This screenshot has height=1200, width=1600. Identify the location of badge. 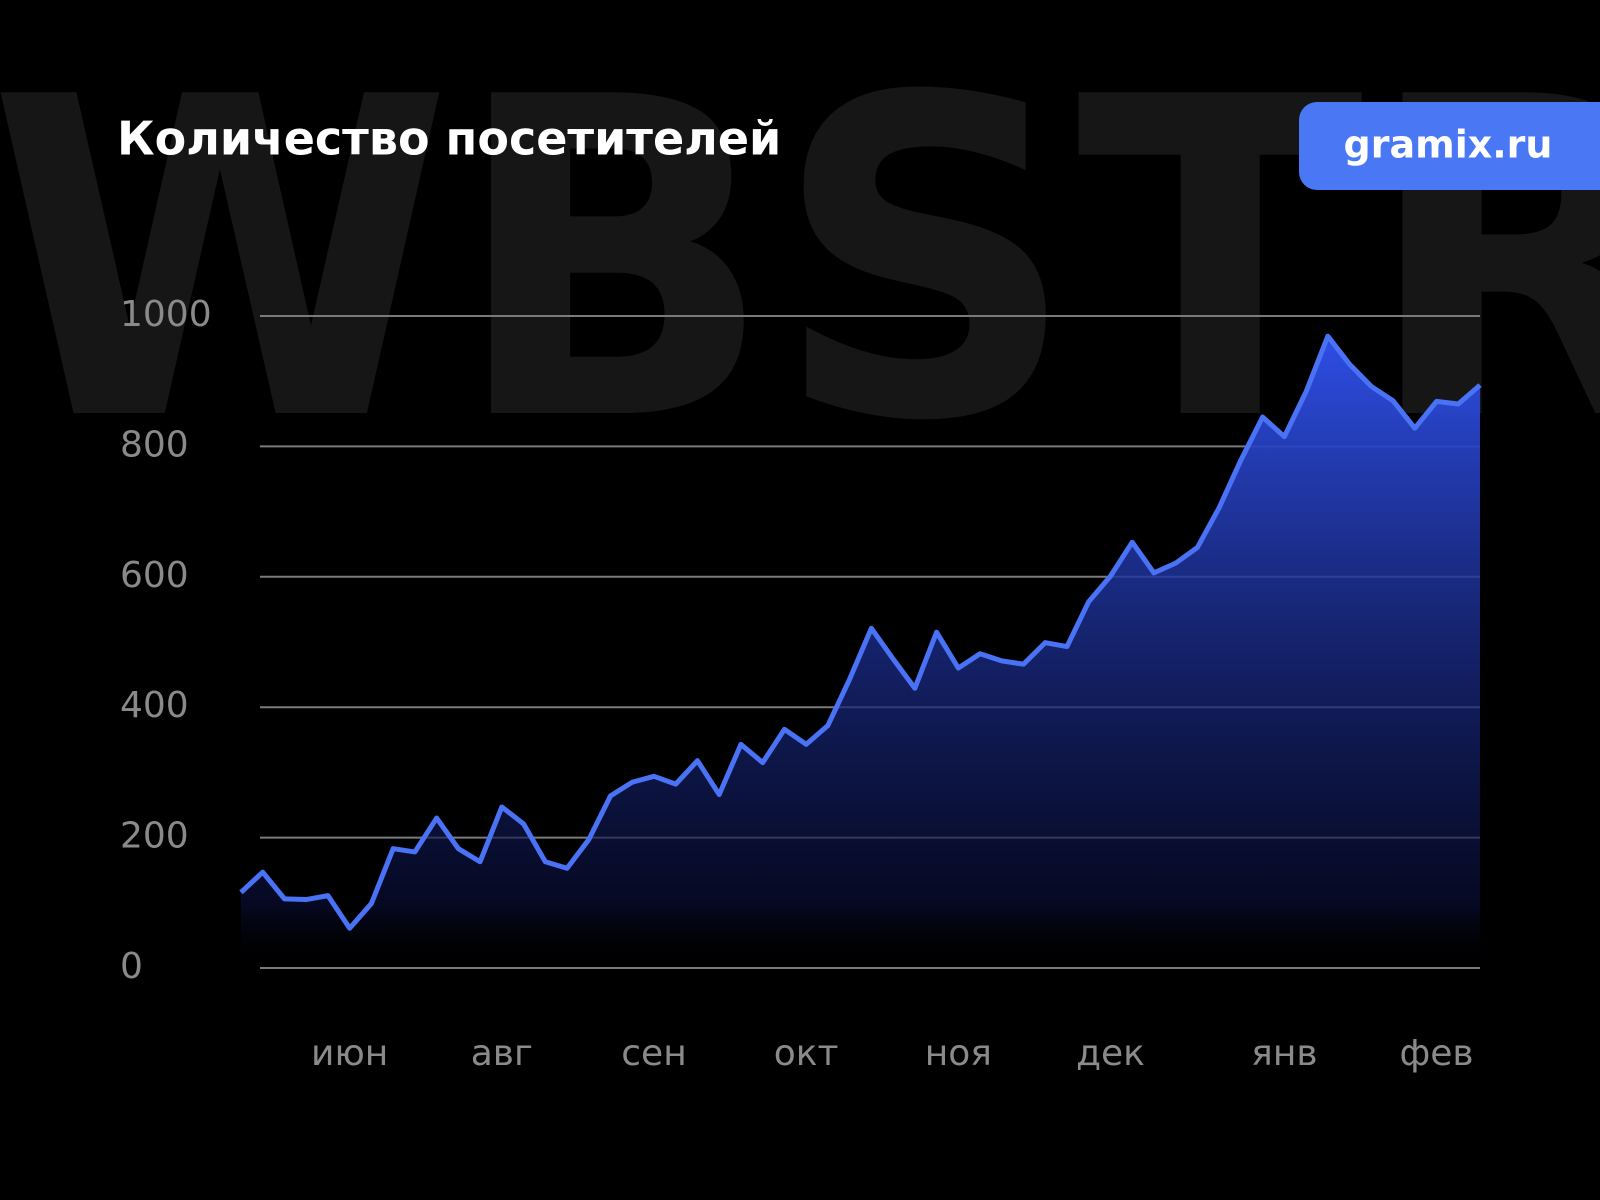
(1449, 146).